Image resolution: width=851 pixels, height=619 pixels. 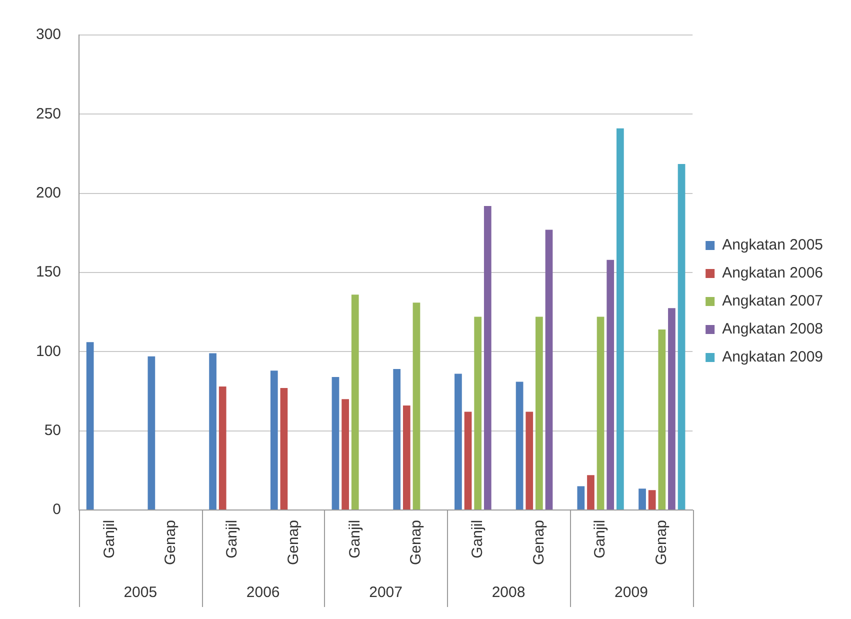 I want to click on legend-label: Angkatan 2005, so click(x=772, y=245).